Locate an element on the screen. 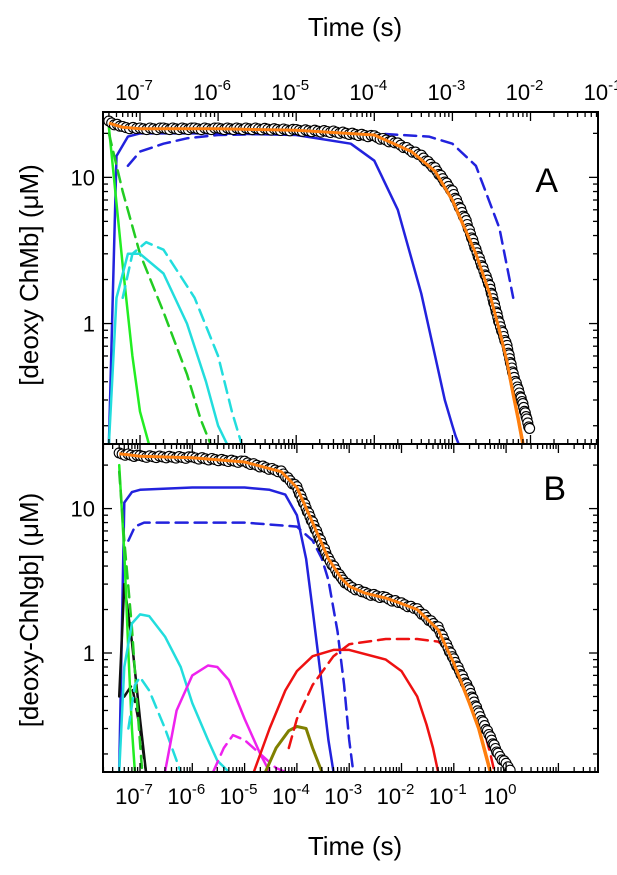 The width and height of the screenshot is (617, 875). panel-b-letter: B is located at coordinates (554, 489).